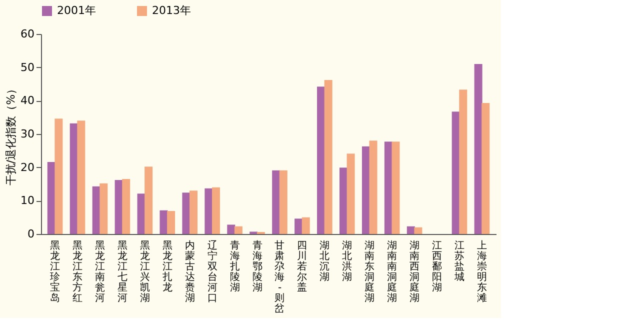 The image size is (634, 320). What do you see at coordinates (27, 34) in the screenshot?
I see `y-tick-label: 60` at bounding box center [27, 34].